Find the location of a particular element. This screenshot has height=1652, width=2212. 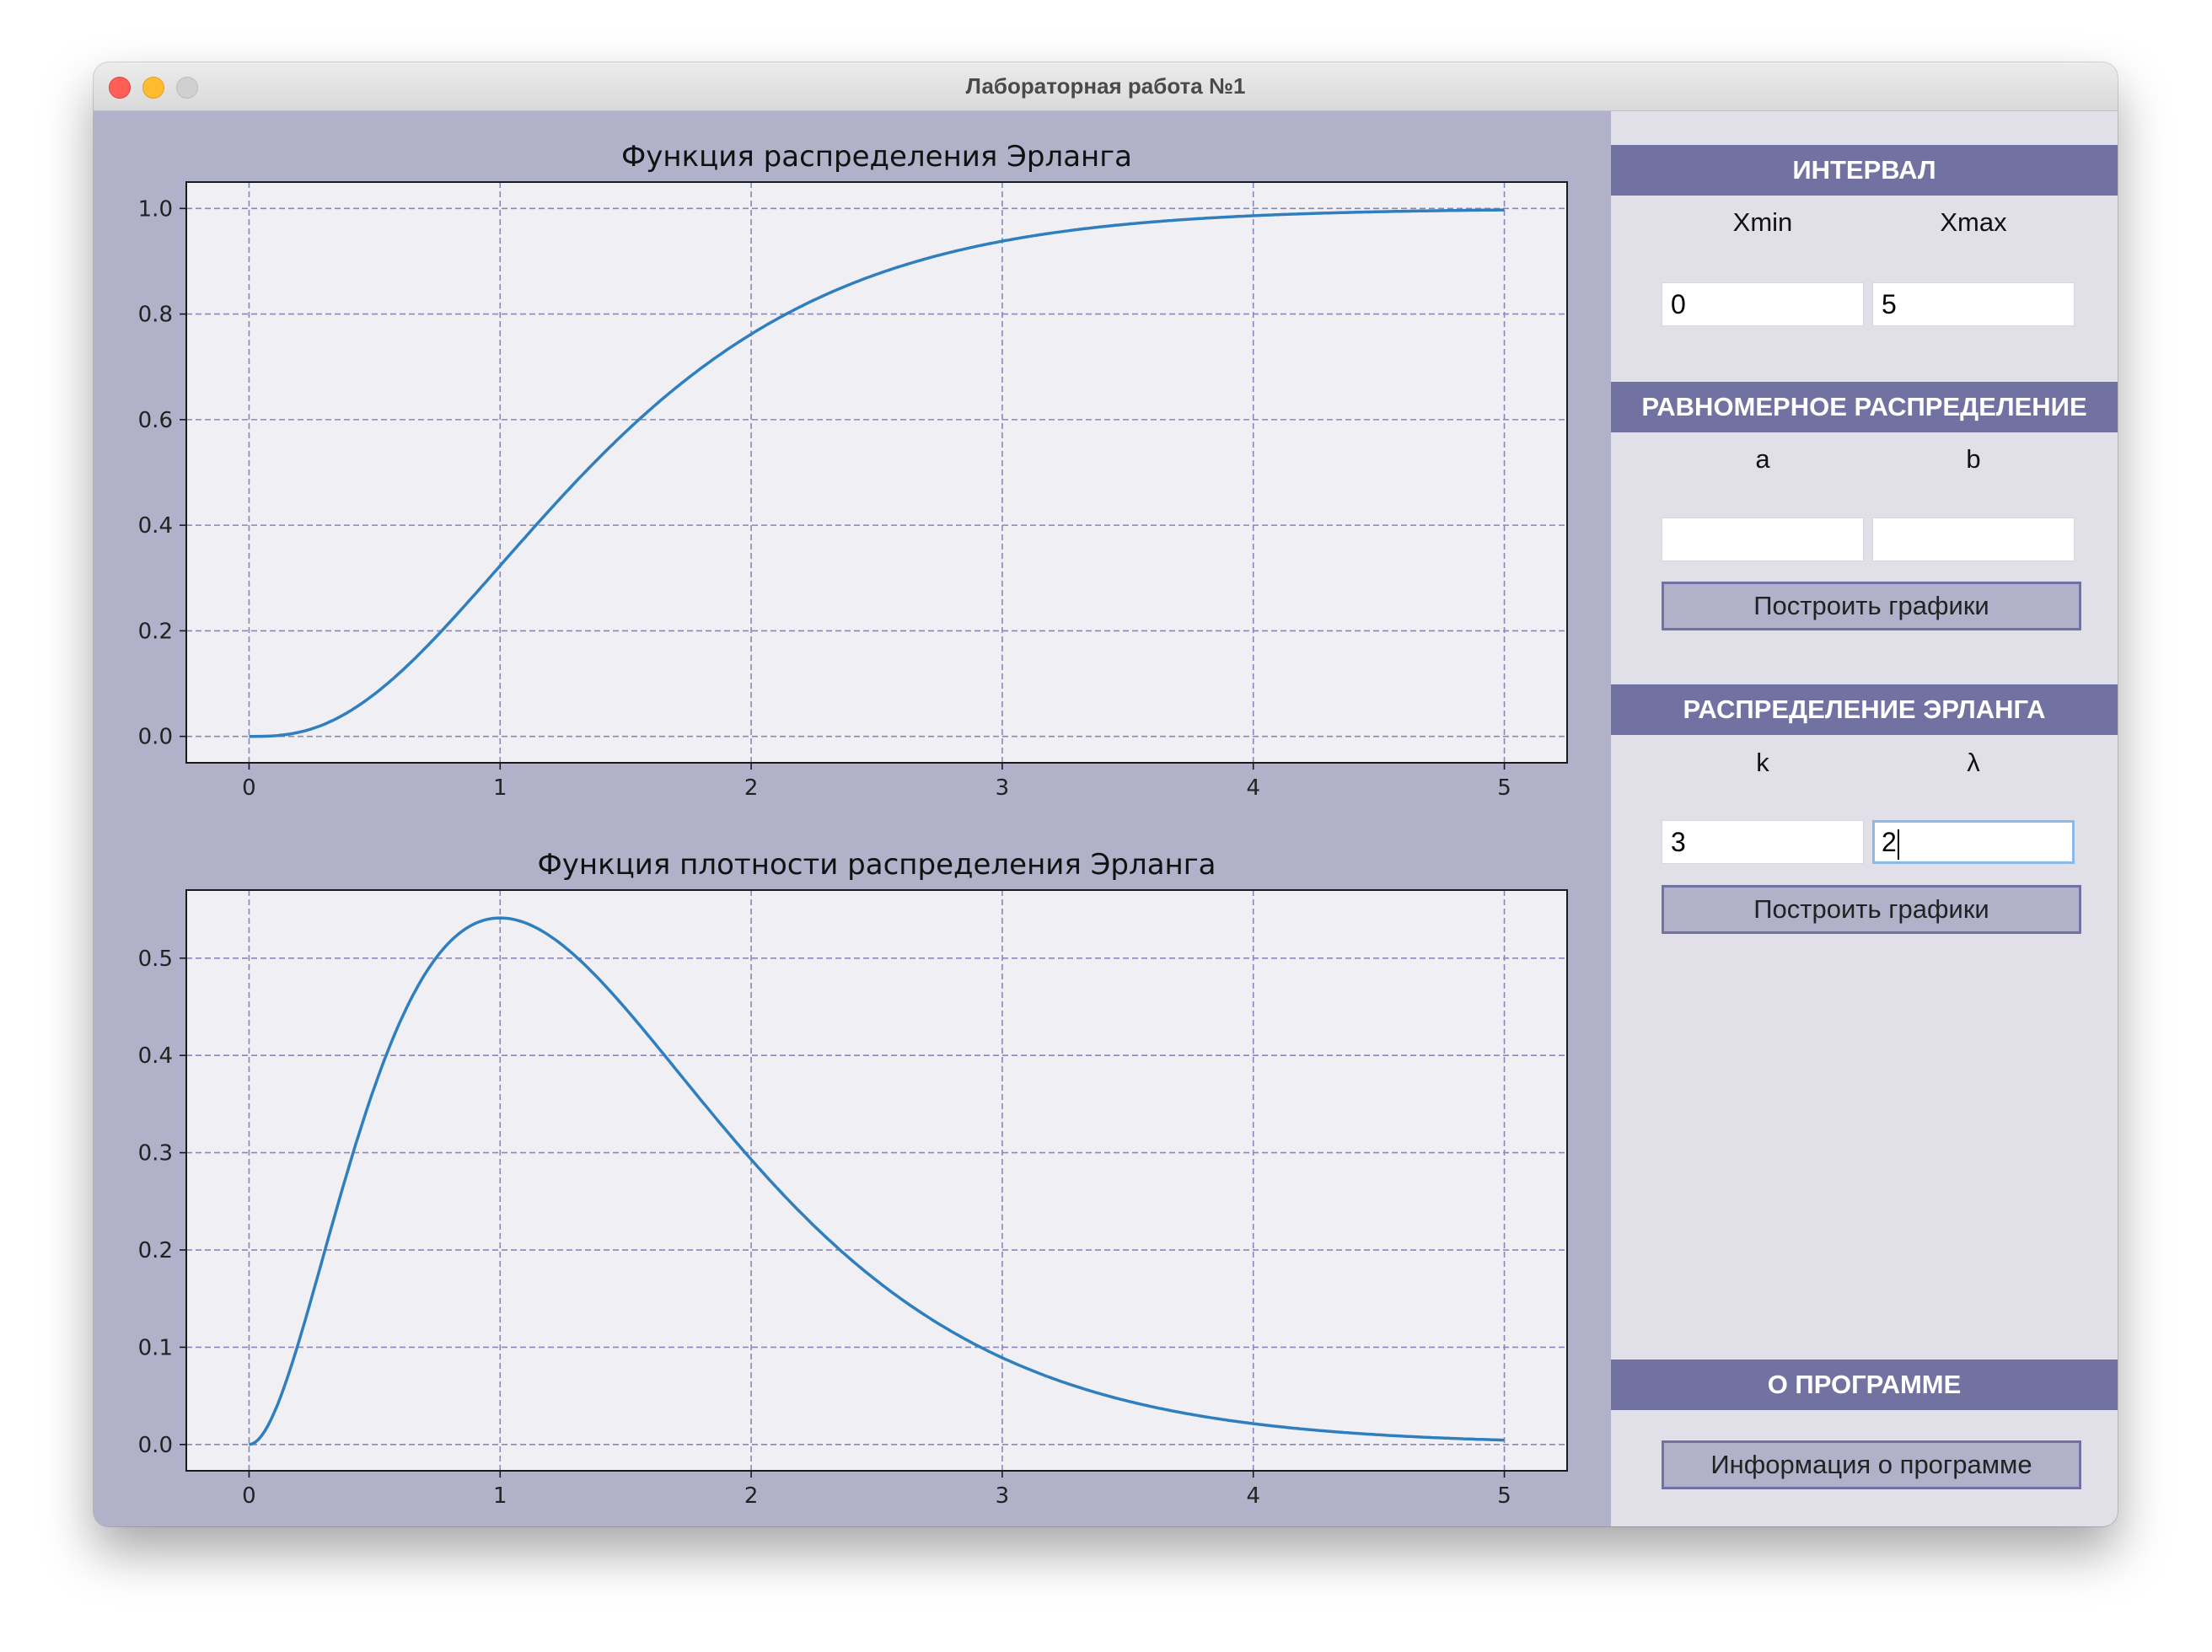

y-tick-label: 0.1 is located at coordinates (155, 1347).